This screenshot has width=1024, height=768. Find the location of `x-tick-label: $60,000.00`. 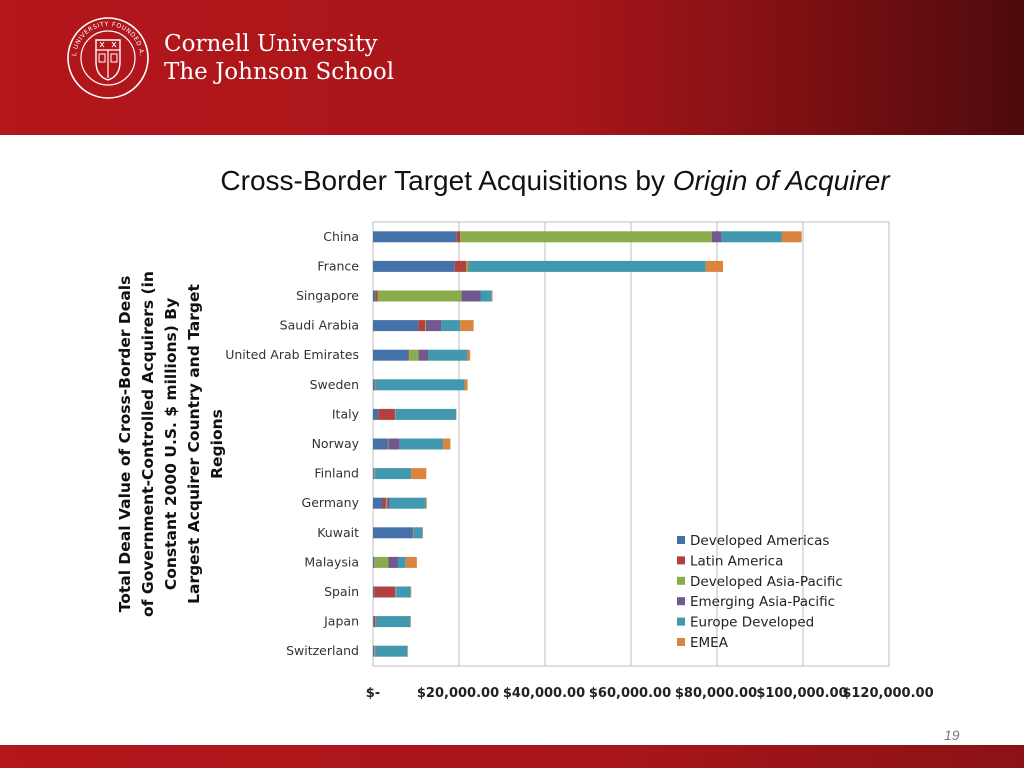

x-tick-label: $60,000.00 is located at coordinates (630, 693).